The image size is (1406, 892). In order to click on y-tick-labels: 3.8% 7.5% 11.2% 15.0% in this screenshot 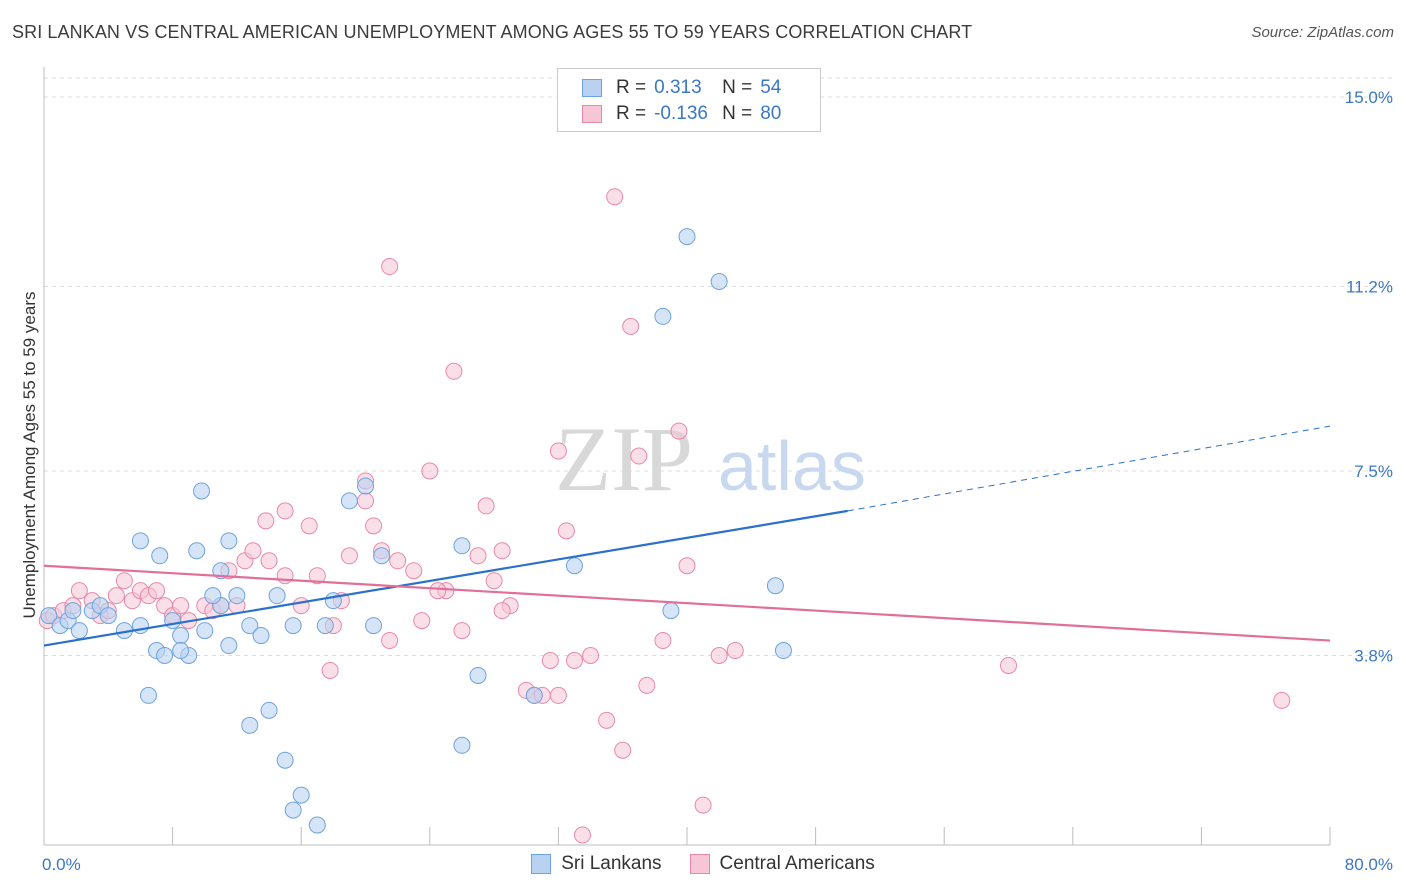, I will do `click(1369, 377)`.